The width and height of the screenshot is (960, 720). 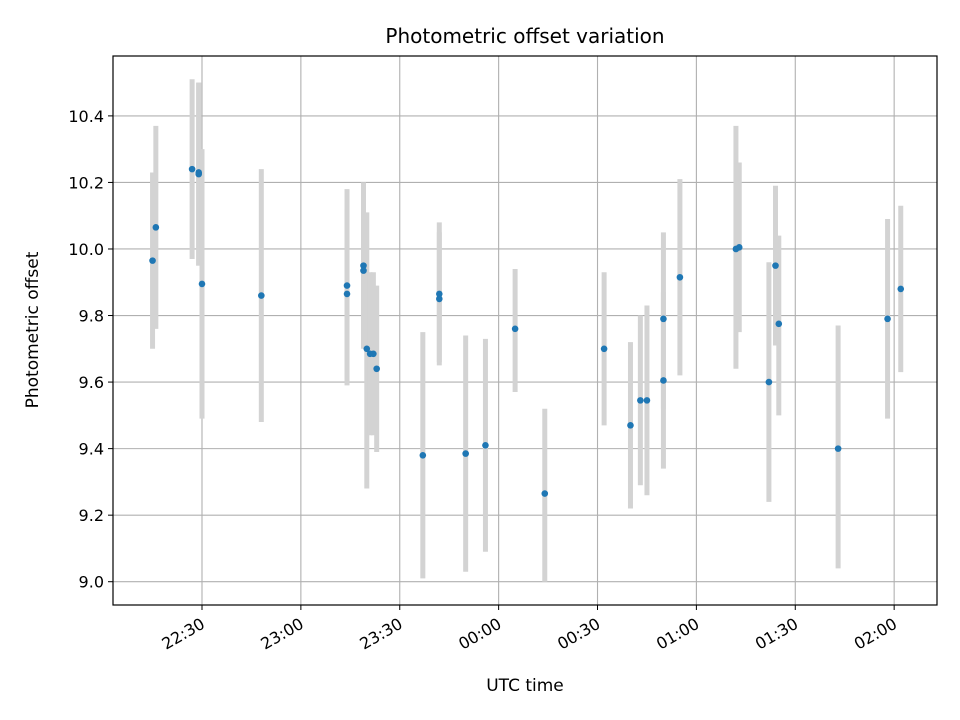 What do you see at coordinates (91, 449) in the screenshot?
I see `y-tick-label: 9.4` at bounding box center [91, 449].